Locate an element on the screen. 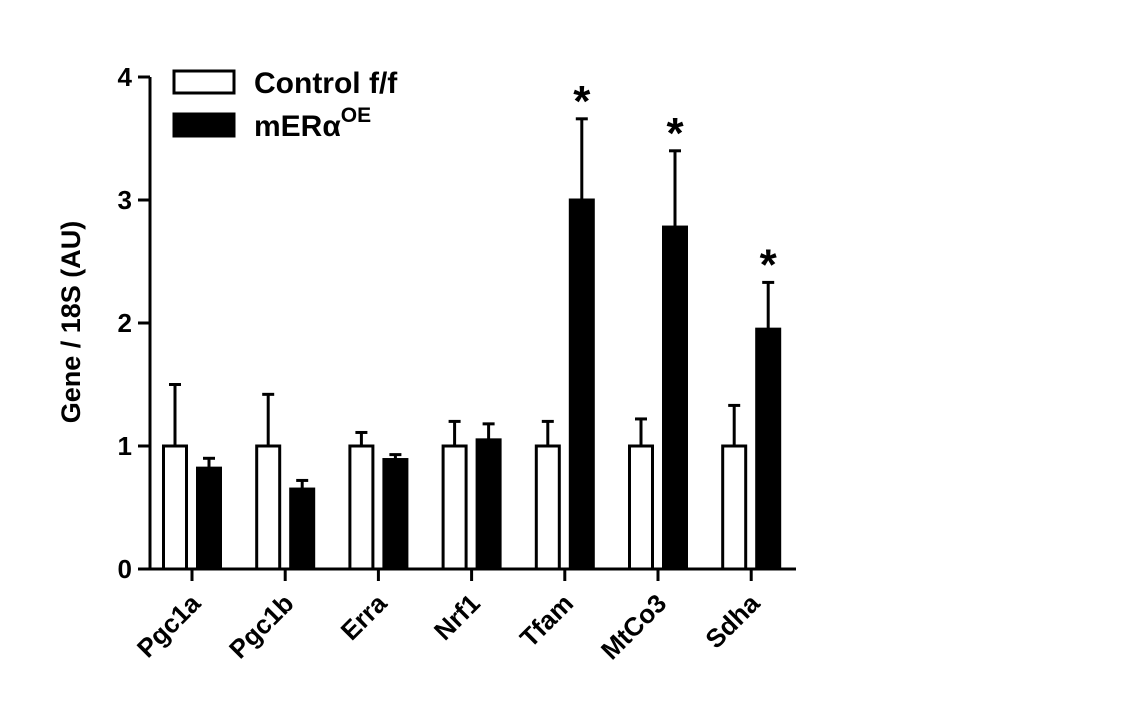 Image resolution: width=1139 pixels, height=723 pixels. legend: Control f/f mERαOE is located at coordinates (285, 105).